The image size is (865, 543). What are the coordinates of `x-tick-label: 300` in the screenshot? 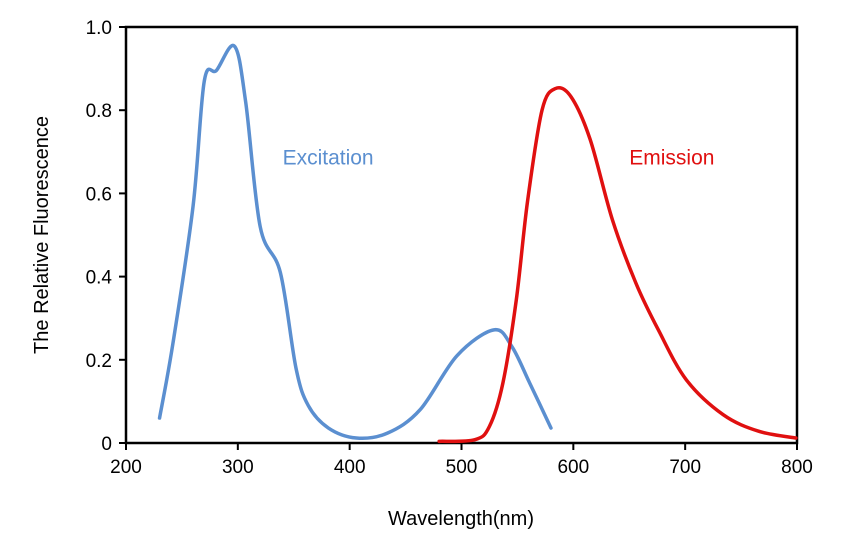 It's located at (238, 467).